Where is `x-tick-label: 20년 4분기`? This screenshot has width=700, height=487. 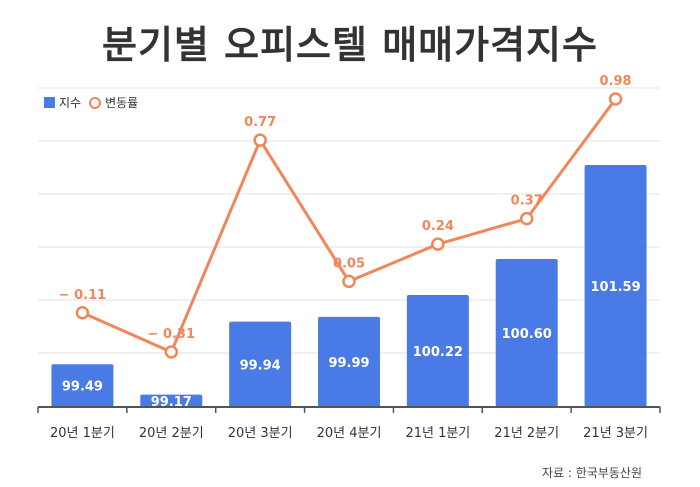 x-tick-label: 20년 4분기 is located at coordinates (349, 433).